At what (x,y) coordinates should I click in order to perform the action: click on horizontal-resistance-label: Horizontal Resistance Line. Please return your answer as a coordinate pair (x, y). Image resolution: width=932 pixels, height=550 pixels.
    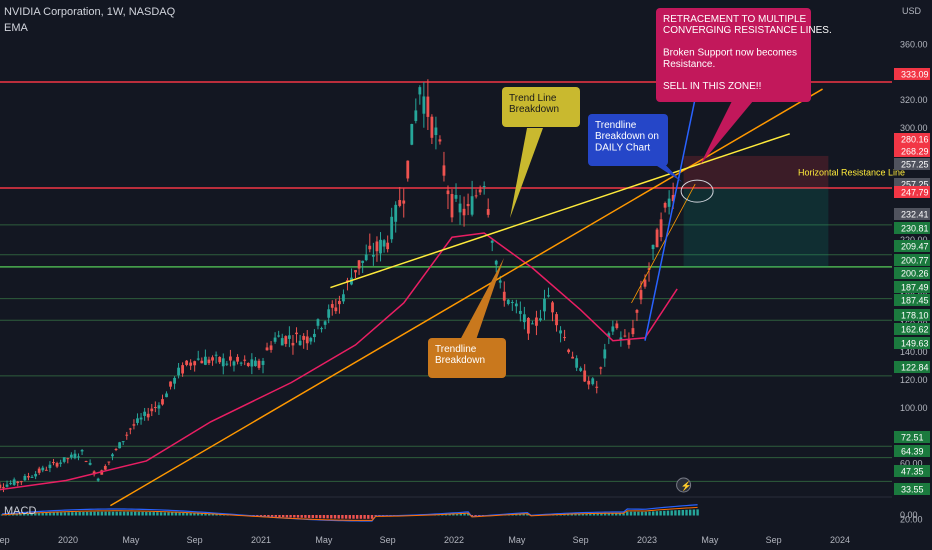
    Looking at the image, I should click on (851, 173).